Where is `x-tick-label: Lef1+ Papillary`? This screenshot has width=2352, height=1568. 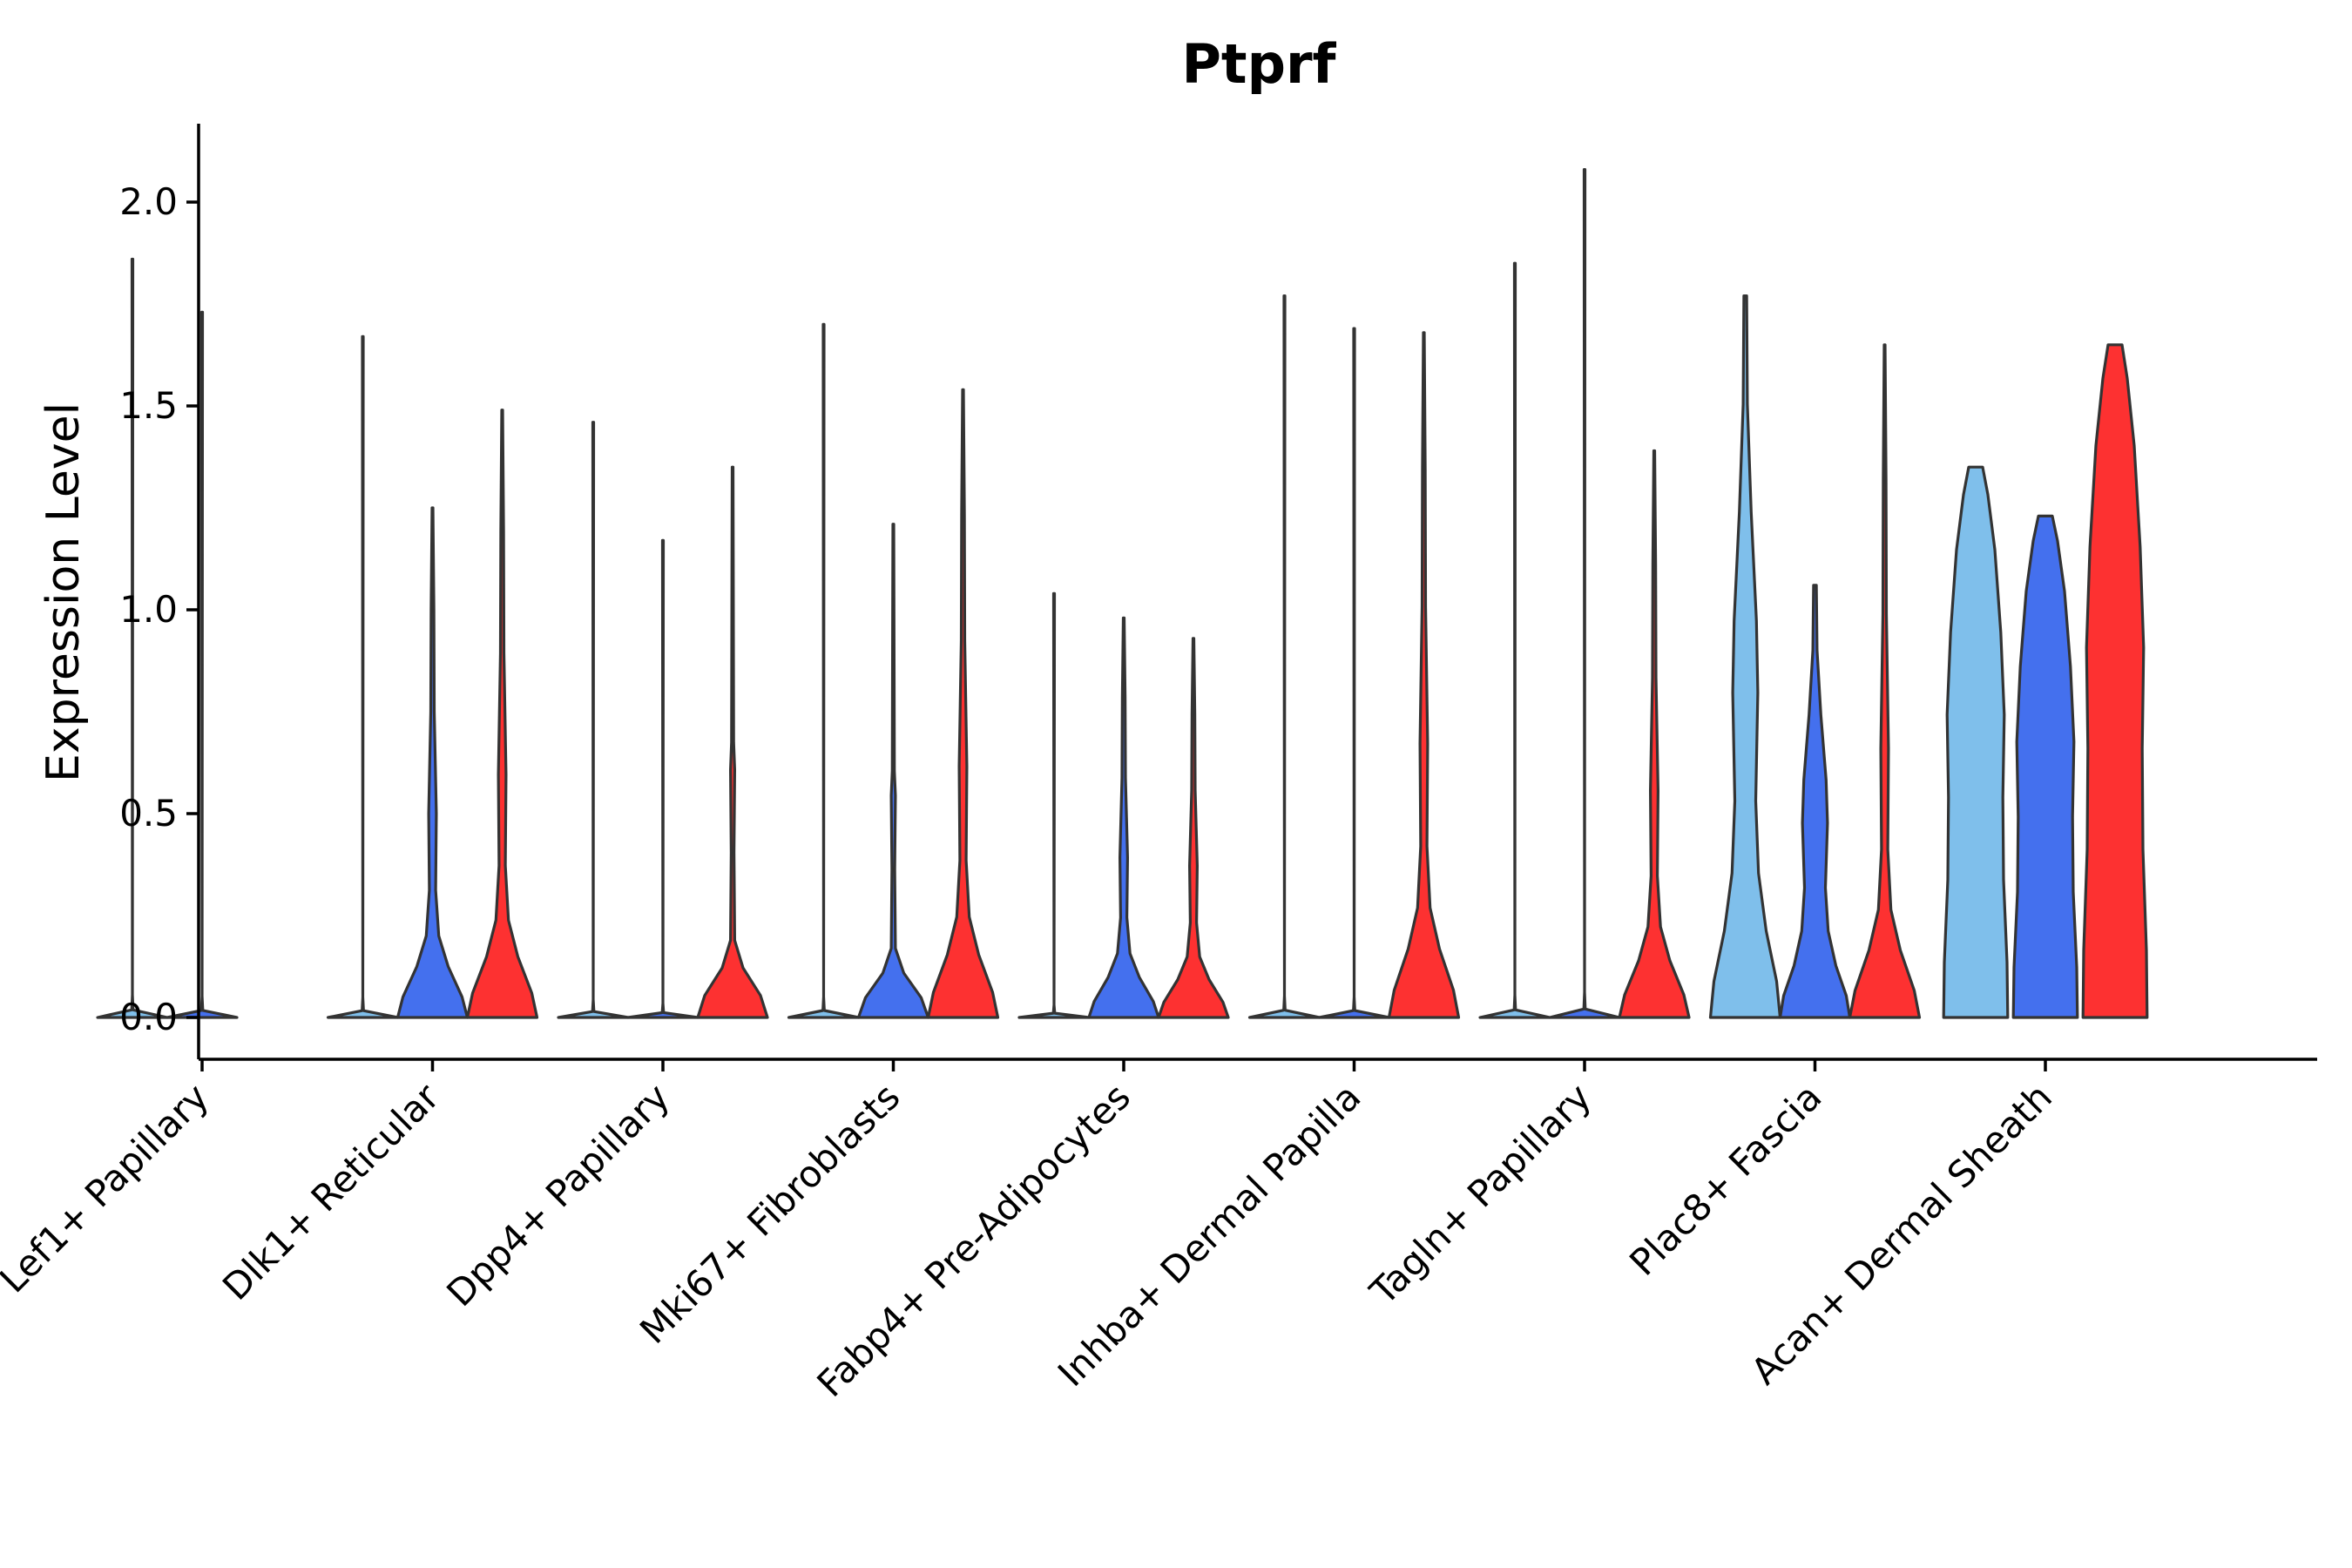 x-tick-label: Lef1+ Papillary is located at coordinates (109, 1188).